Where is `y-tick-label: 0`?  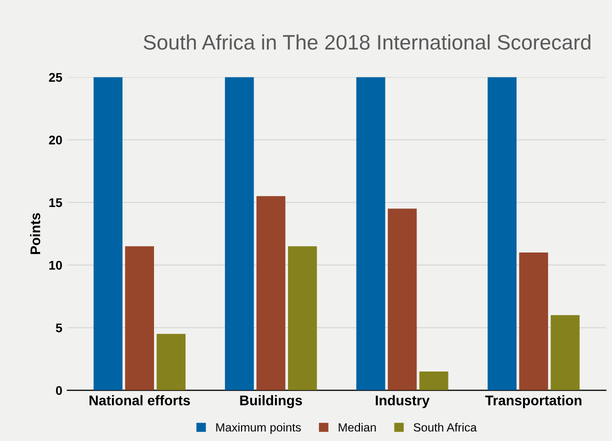
y-tick-label: 0 is located at coordinates (59, 390).